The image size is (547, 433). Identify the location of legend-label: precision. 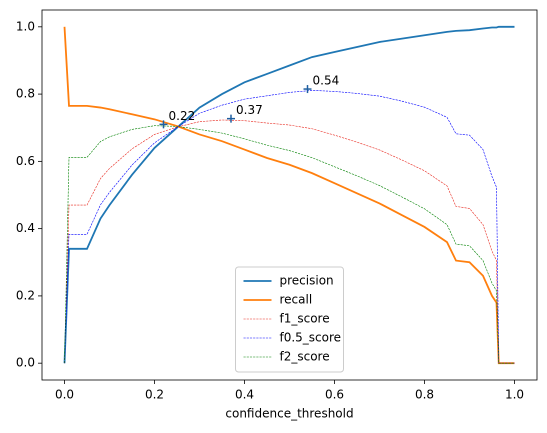
(307, 281).